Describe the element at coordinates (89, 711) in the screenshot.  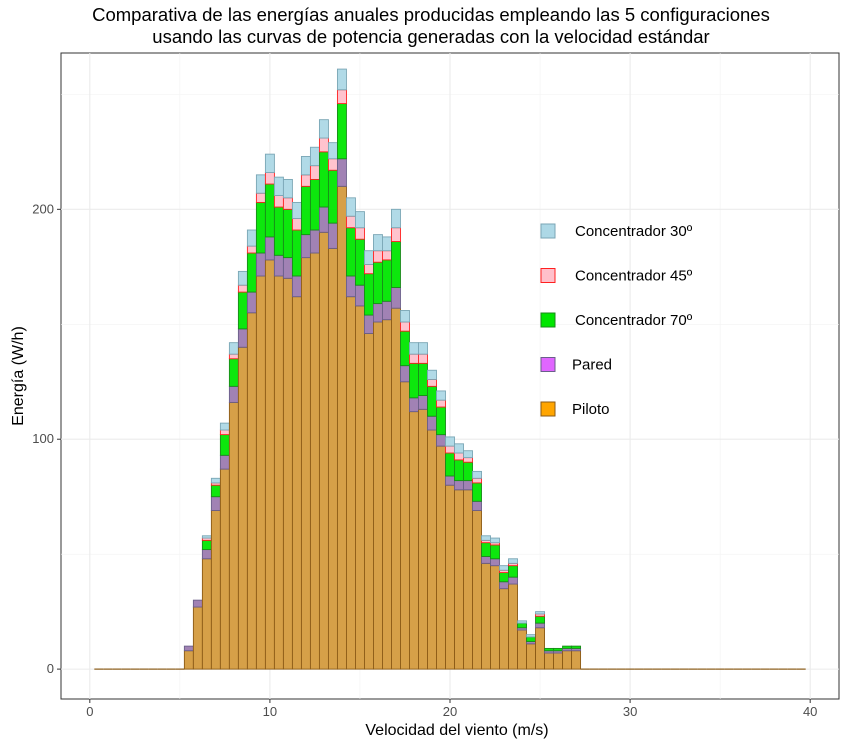
I see `x-tick-label: 0` at that location.